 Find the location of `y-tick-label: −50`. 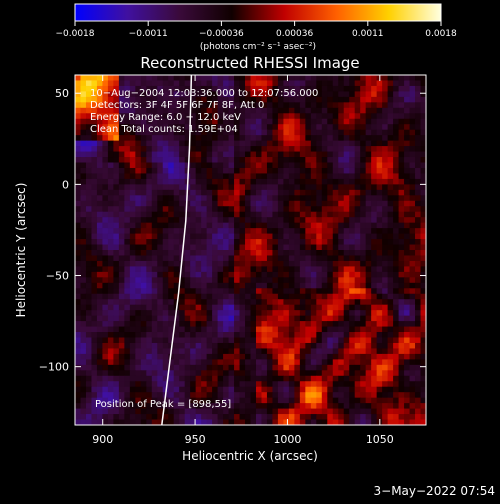

y-tick-label: −50 is located at coordinates (57, 276).